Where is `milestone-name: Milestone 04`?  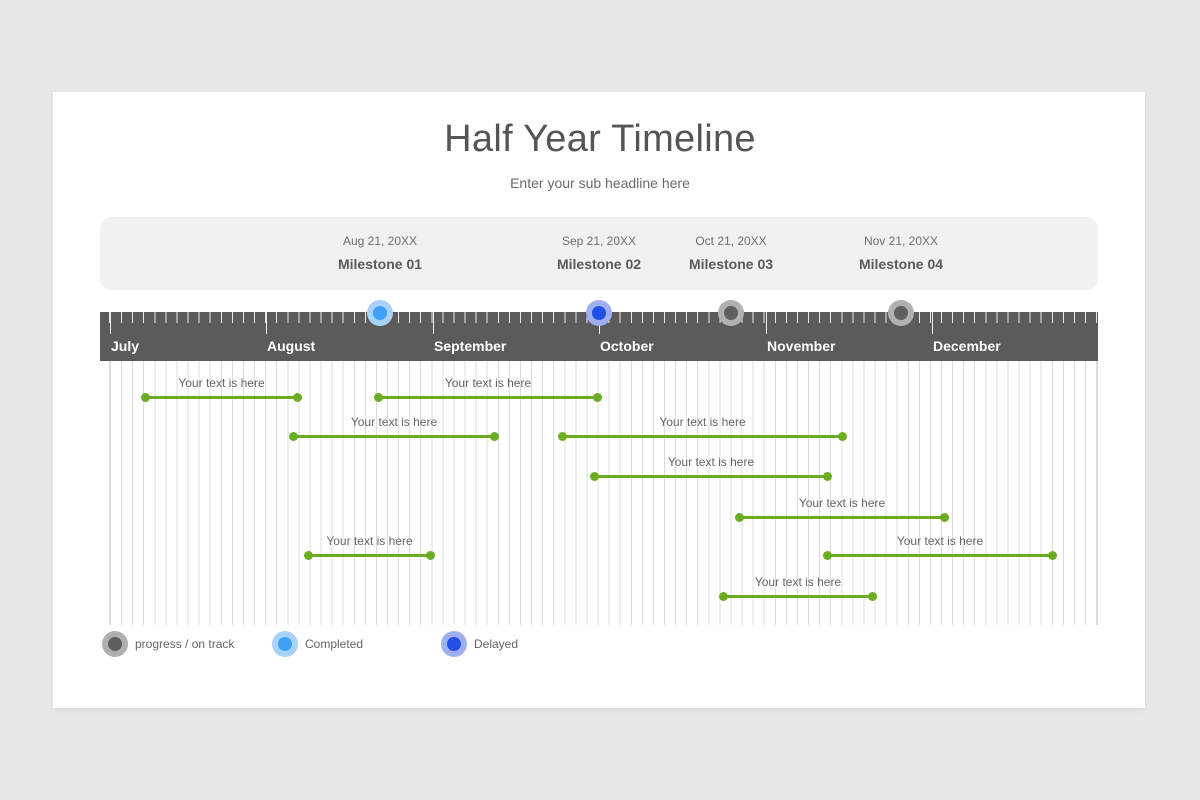 milestone-name: Milestone 04 is located at coordinates (901, 264).